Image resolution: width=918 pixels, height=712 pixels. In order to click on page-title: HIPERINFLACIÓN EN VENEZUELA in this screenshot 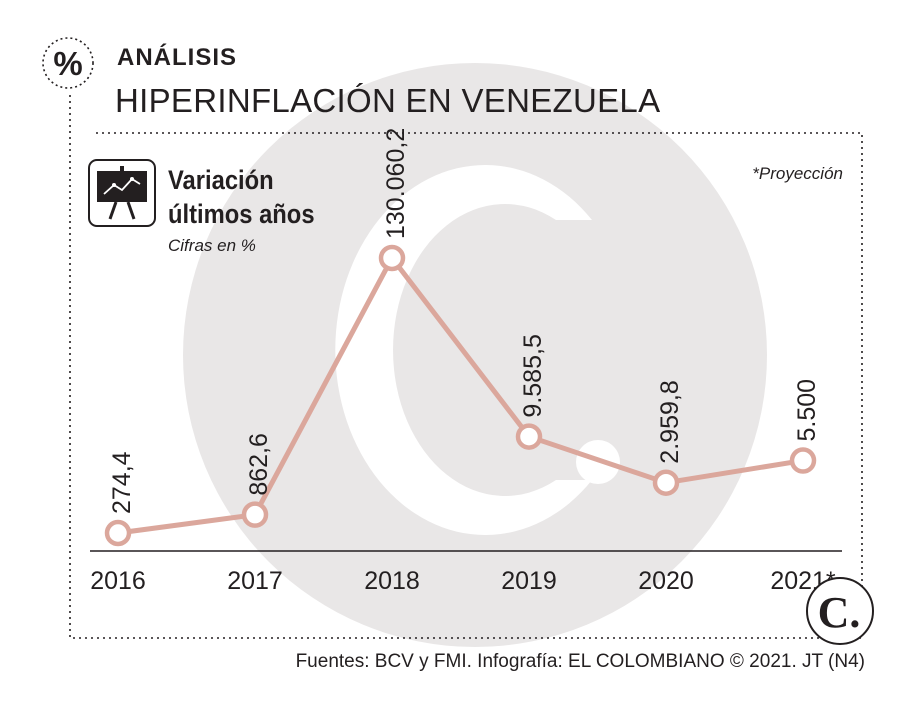, I will do `click(388, 100)`.